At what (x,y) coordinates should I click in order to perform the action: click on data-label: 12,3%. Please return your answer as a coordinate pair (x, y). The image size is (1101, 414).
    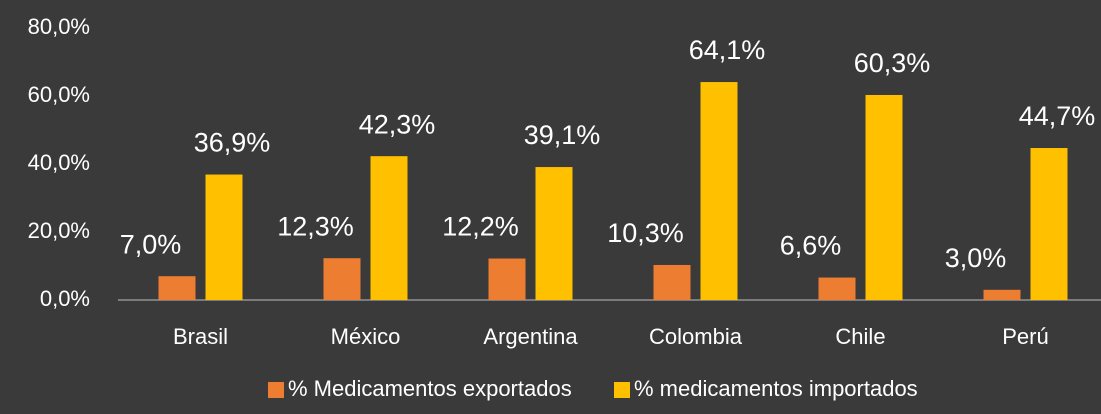
    Looking at the image, I should click on (315, 226).